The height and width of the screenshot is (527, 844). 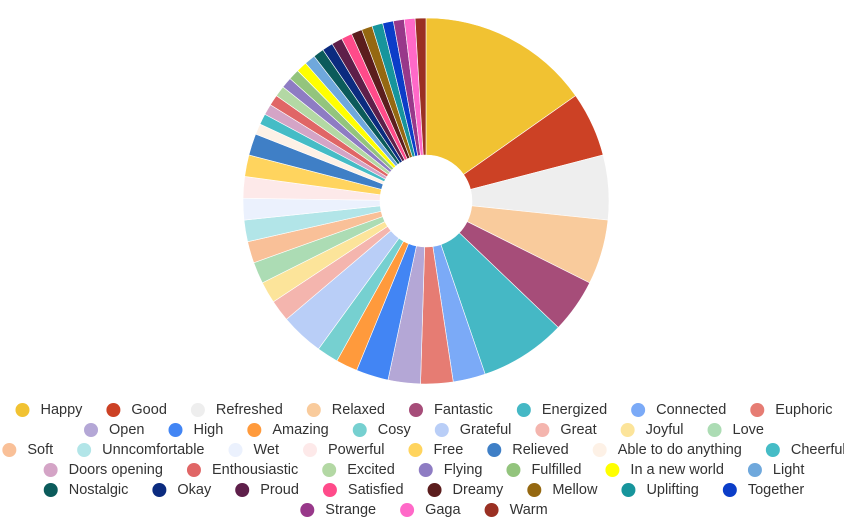 I want to click on legend-item-gaga: Gaga, so click(x=431, y=510).